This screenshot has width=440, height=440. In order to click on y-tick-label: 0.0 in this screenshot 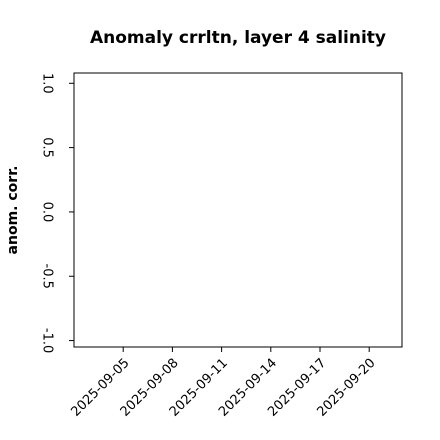, I will do `click(47, 212)`.